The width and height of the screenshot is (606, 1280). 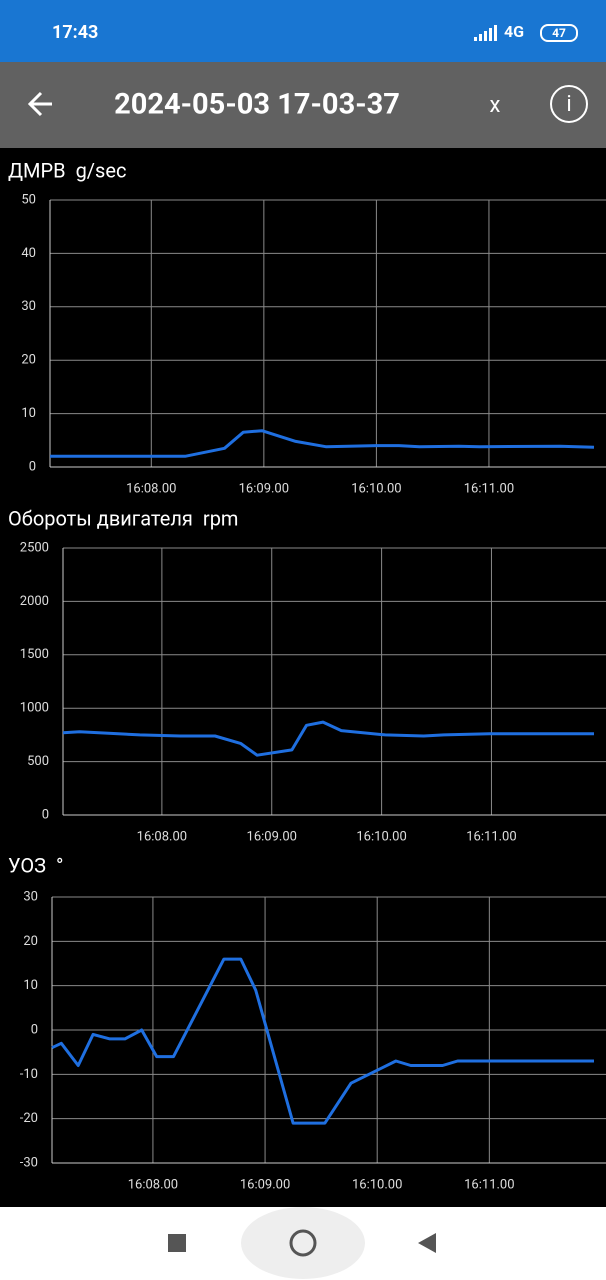 I want to click on back-nav-button, so click(x=427, y=1243).